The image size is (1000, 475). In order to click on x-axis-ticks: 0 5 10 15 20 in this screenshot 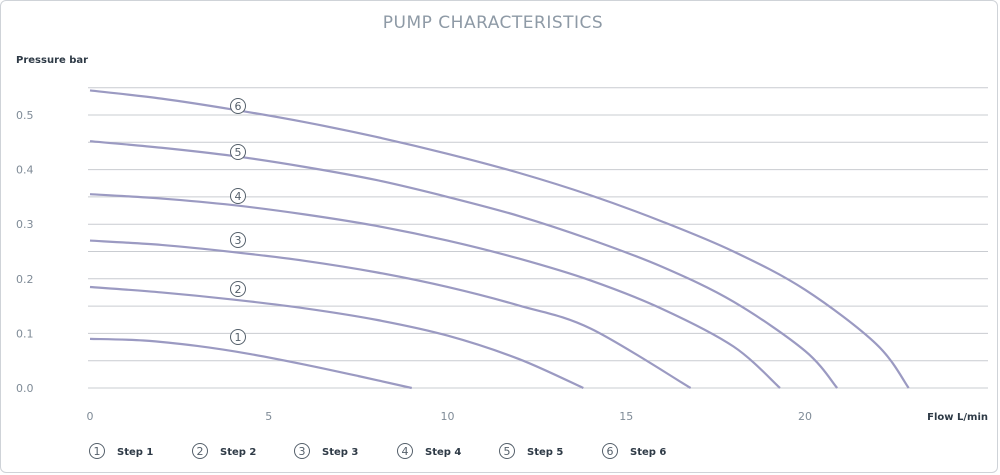, I will do `click(450, 416)`.